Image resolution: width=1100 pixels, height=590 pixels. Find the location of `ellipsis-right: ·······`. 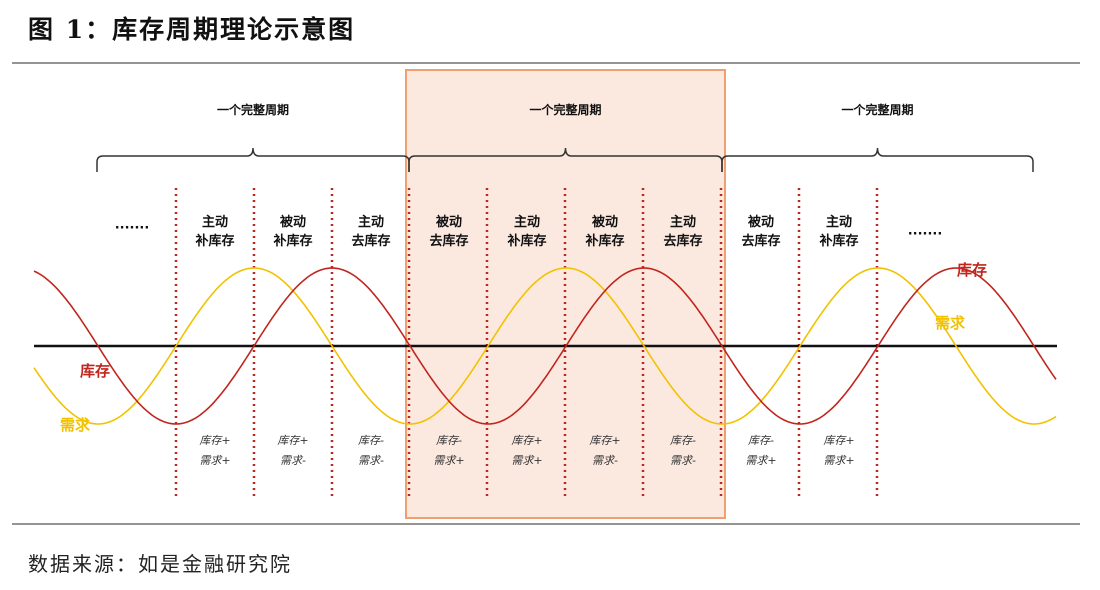

ellipsis-right: ······· is located at coordinates (925, 234).